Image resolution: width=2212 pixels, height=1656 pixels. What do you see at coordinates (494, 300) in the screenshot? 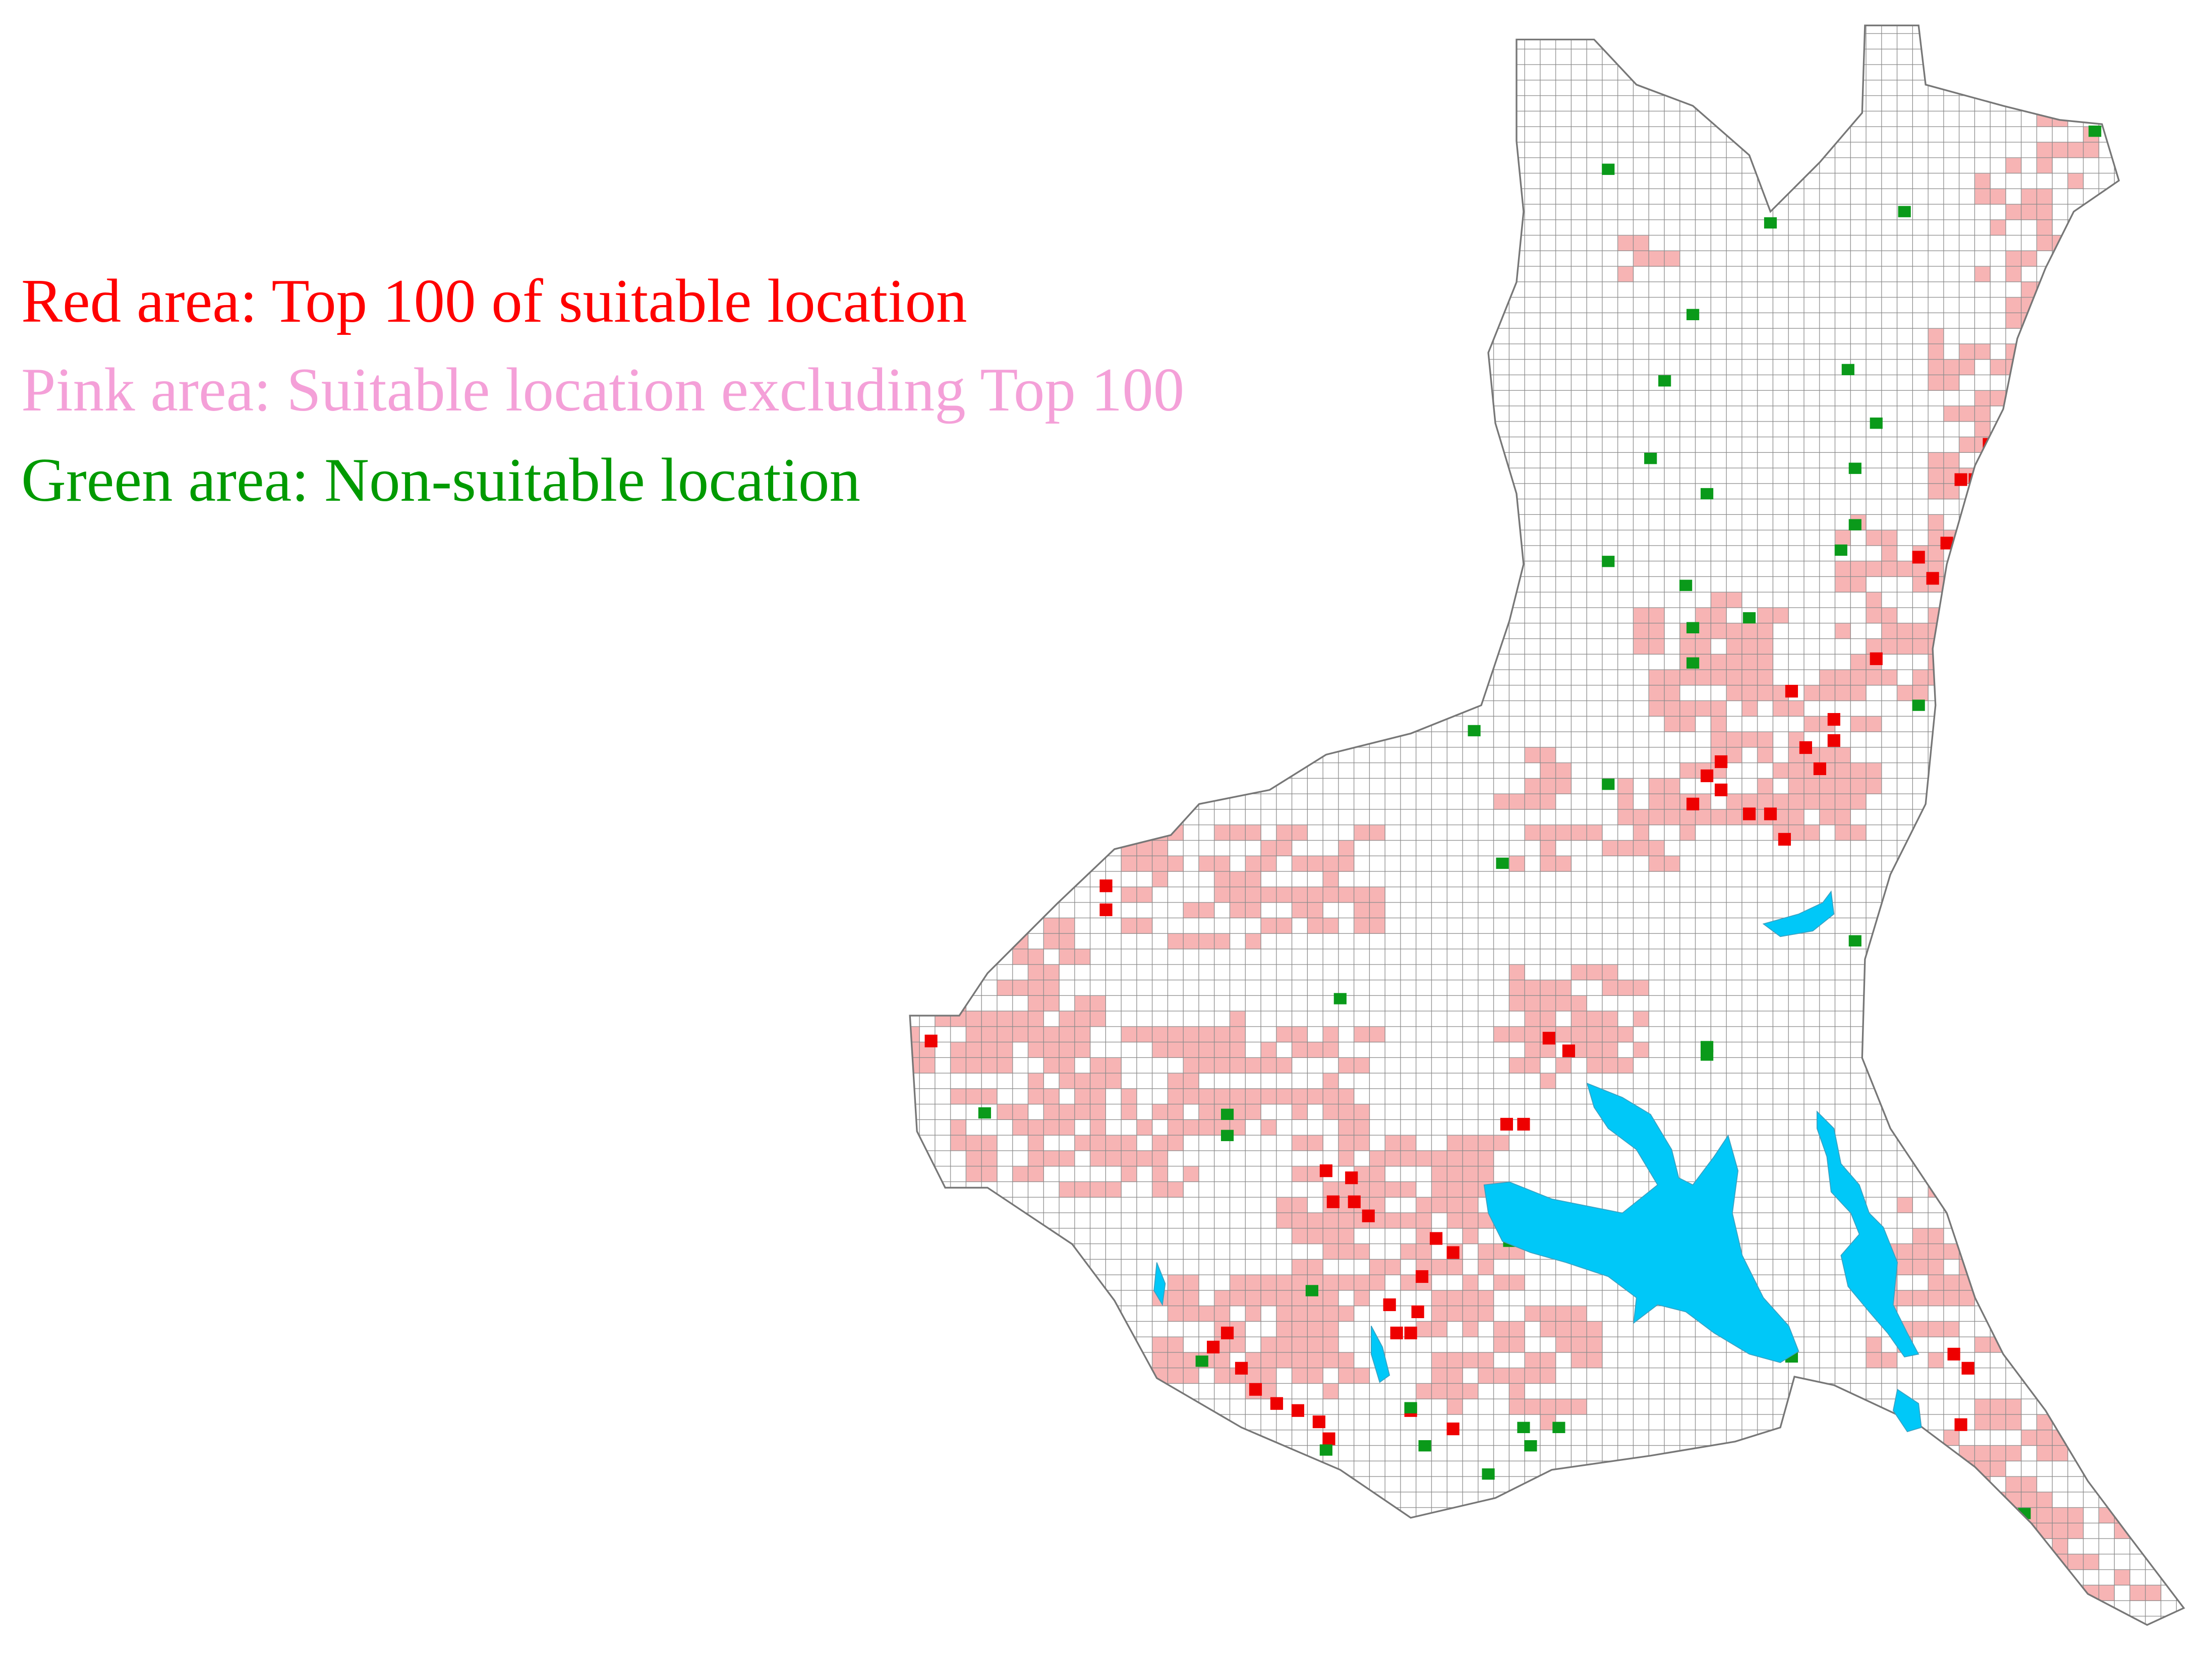
I see `legend-red: Red area: Top 100 of suitable location` at bounding box center [494, 300].